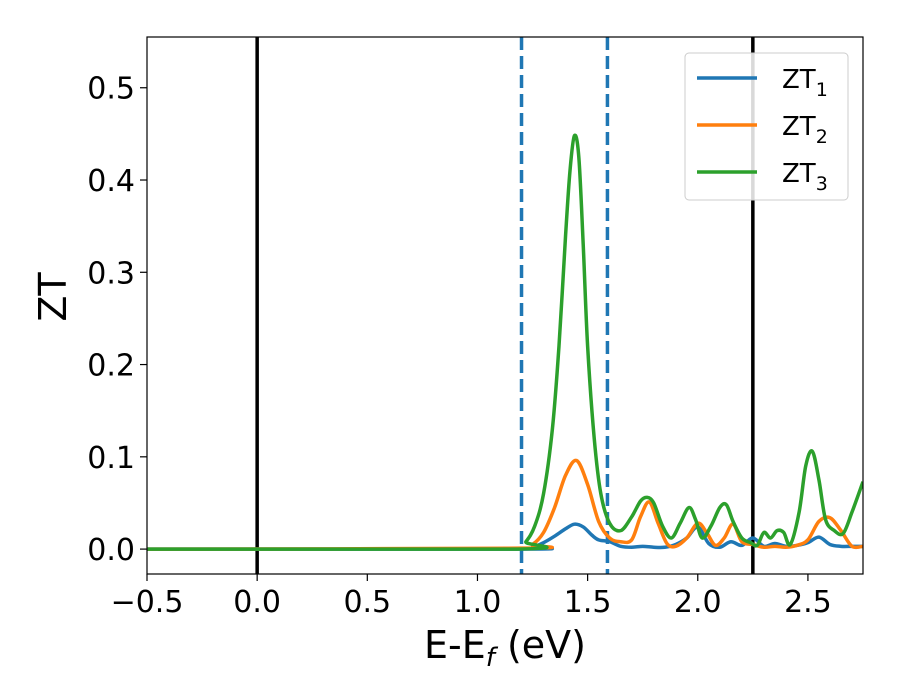 This screenshot has height=700, width=900. Describe the element at coordinates (53, 297) in the screenshot. I see `y-axis-title: ZT` at that location.